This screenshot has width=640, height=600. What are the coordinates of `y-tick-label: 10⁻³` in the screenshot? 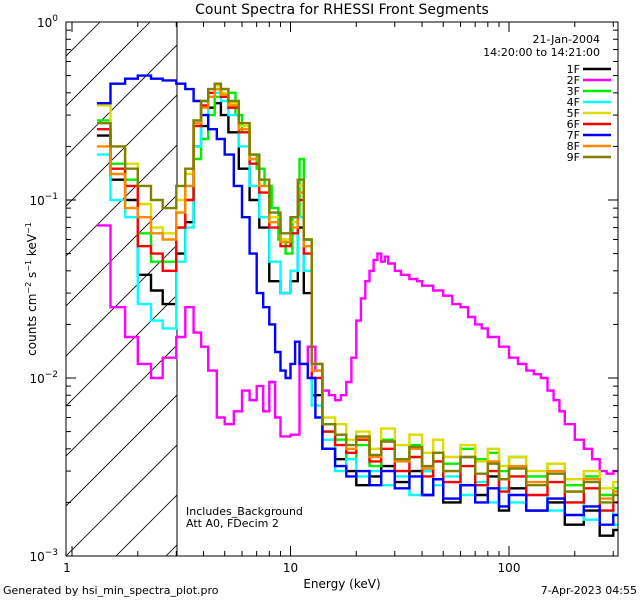 It's located at (43, 556).